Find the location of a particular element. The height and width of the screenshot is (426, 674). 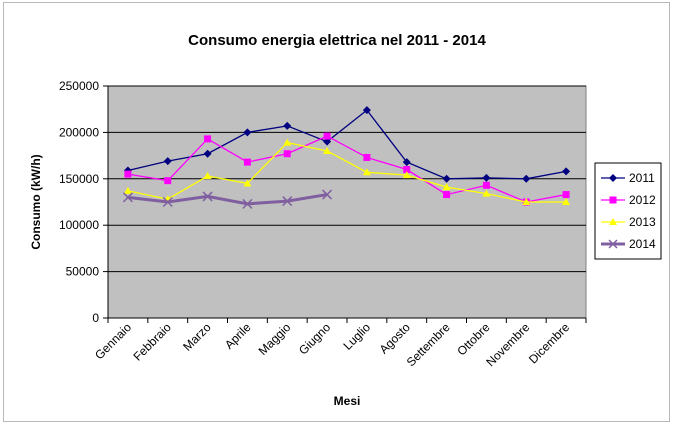

y-tick-label: 150000 is located at coordinates (79, 179).